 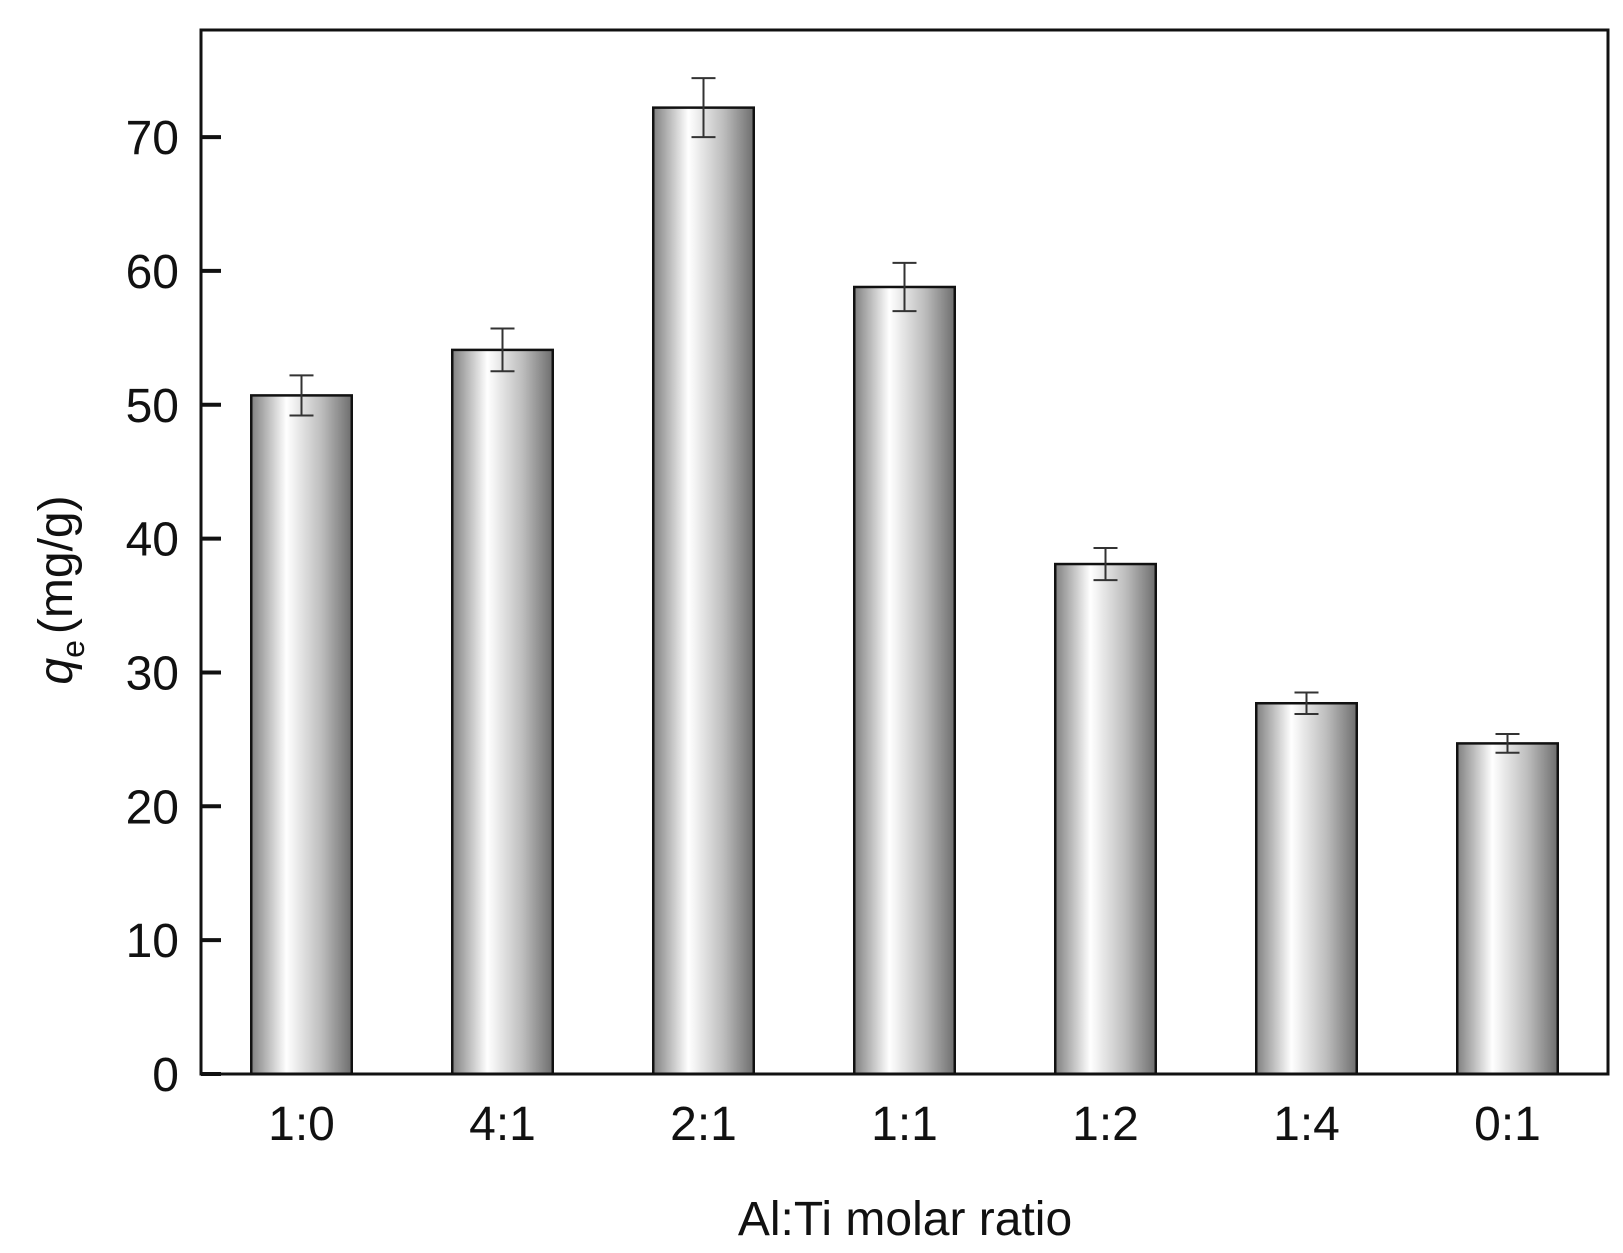 What do you see at coordinates (1306, 1124) in the screenshot?
I see `x-tick-label: 1:4` at bounding box center [1306, 1124].